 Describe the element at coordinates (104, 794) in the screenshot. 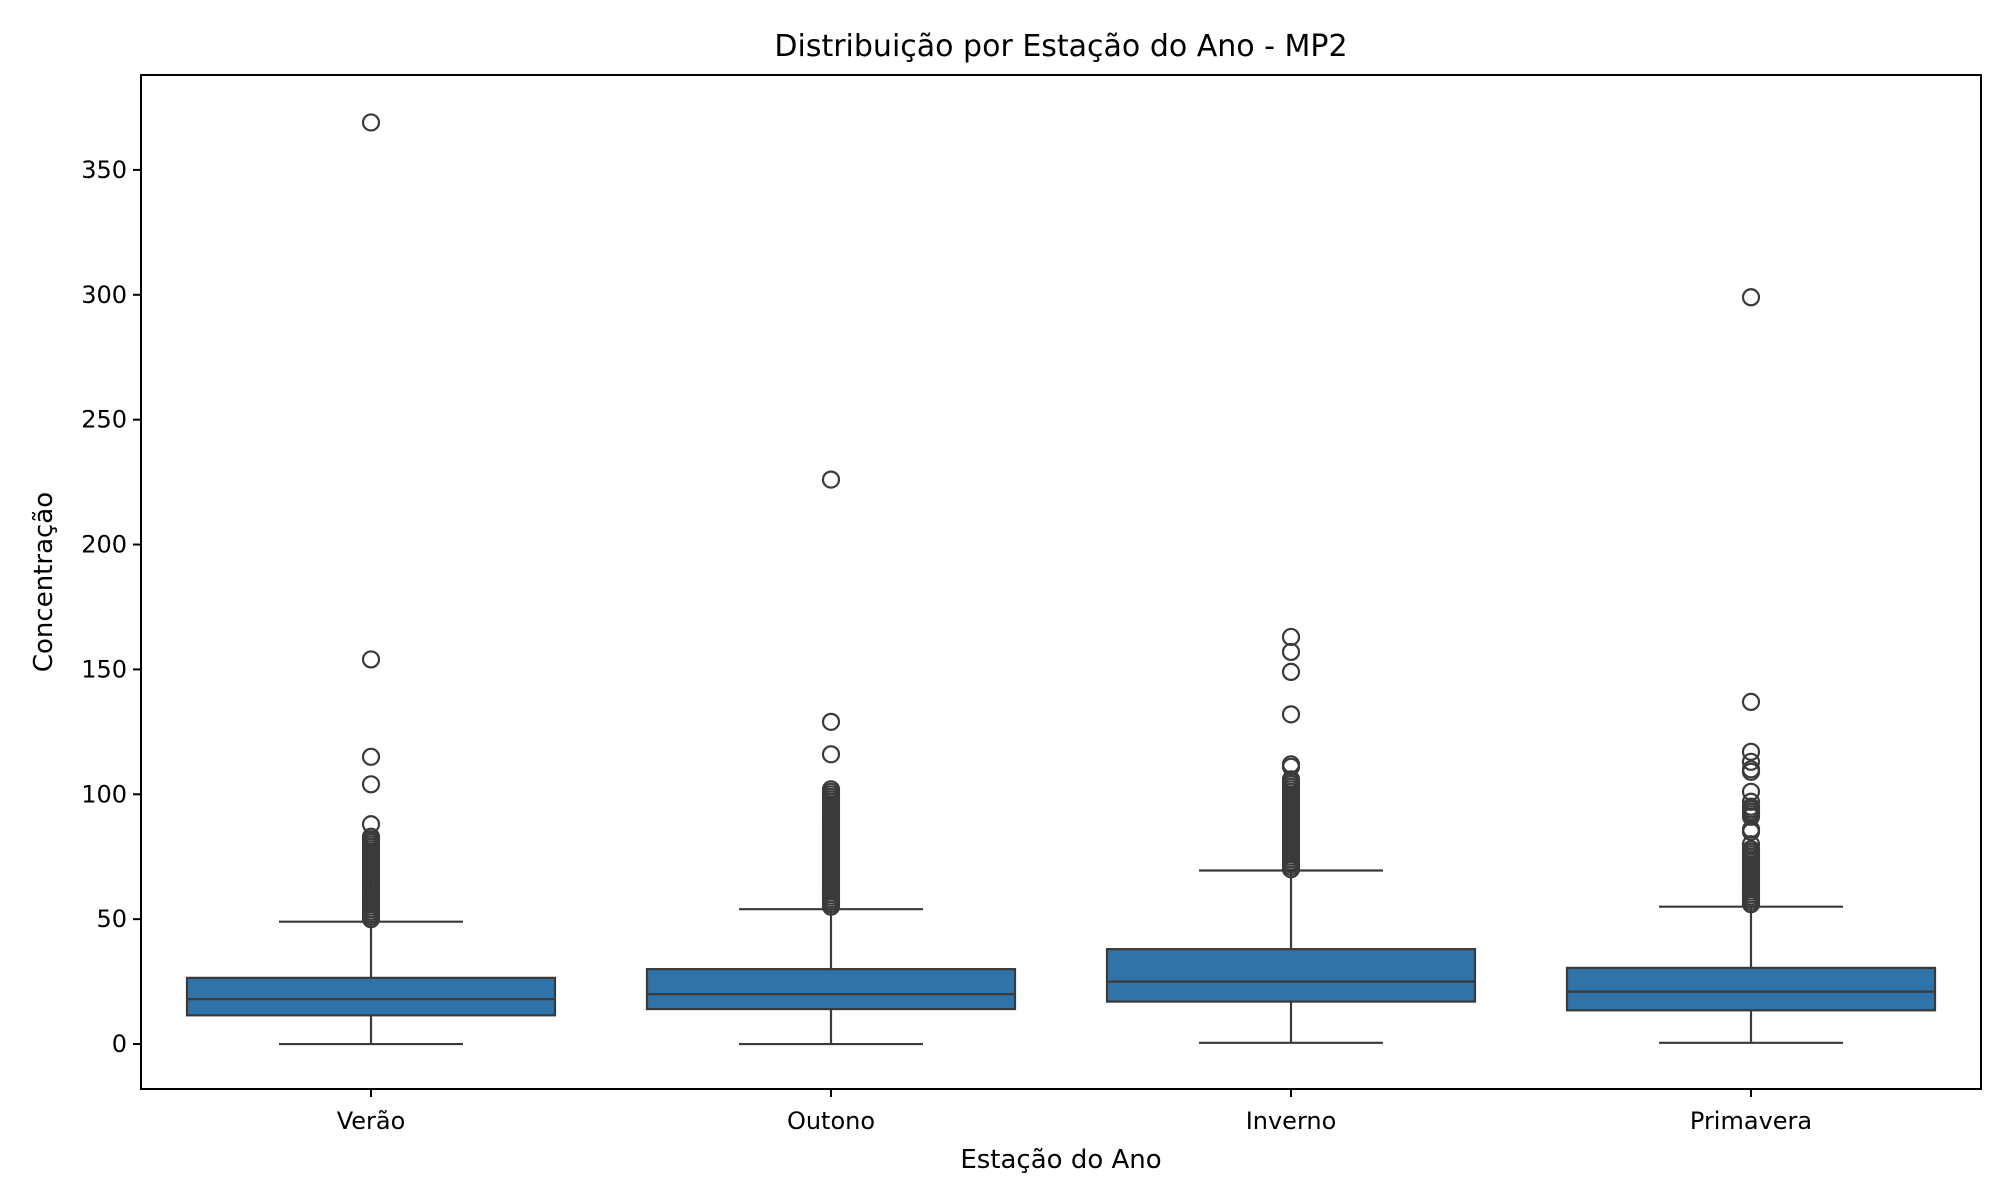

I see `y-tick-label: 100` at that location.